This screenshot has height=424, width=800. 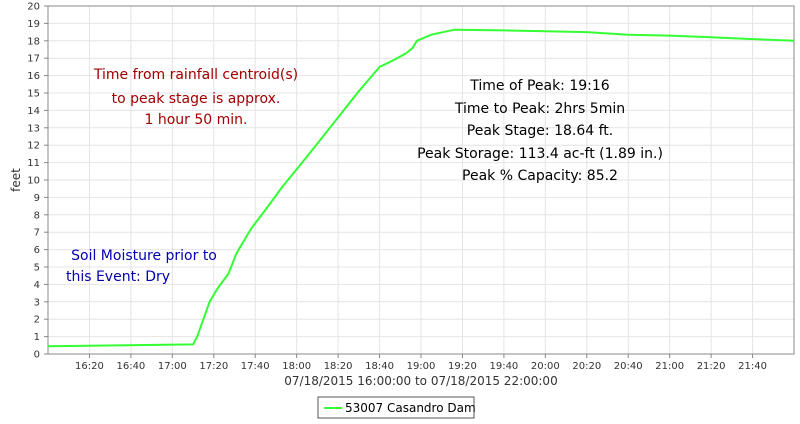 I want to click on x-tick-label: 16:40, so click(x=130, y=366).